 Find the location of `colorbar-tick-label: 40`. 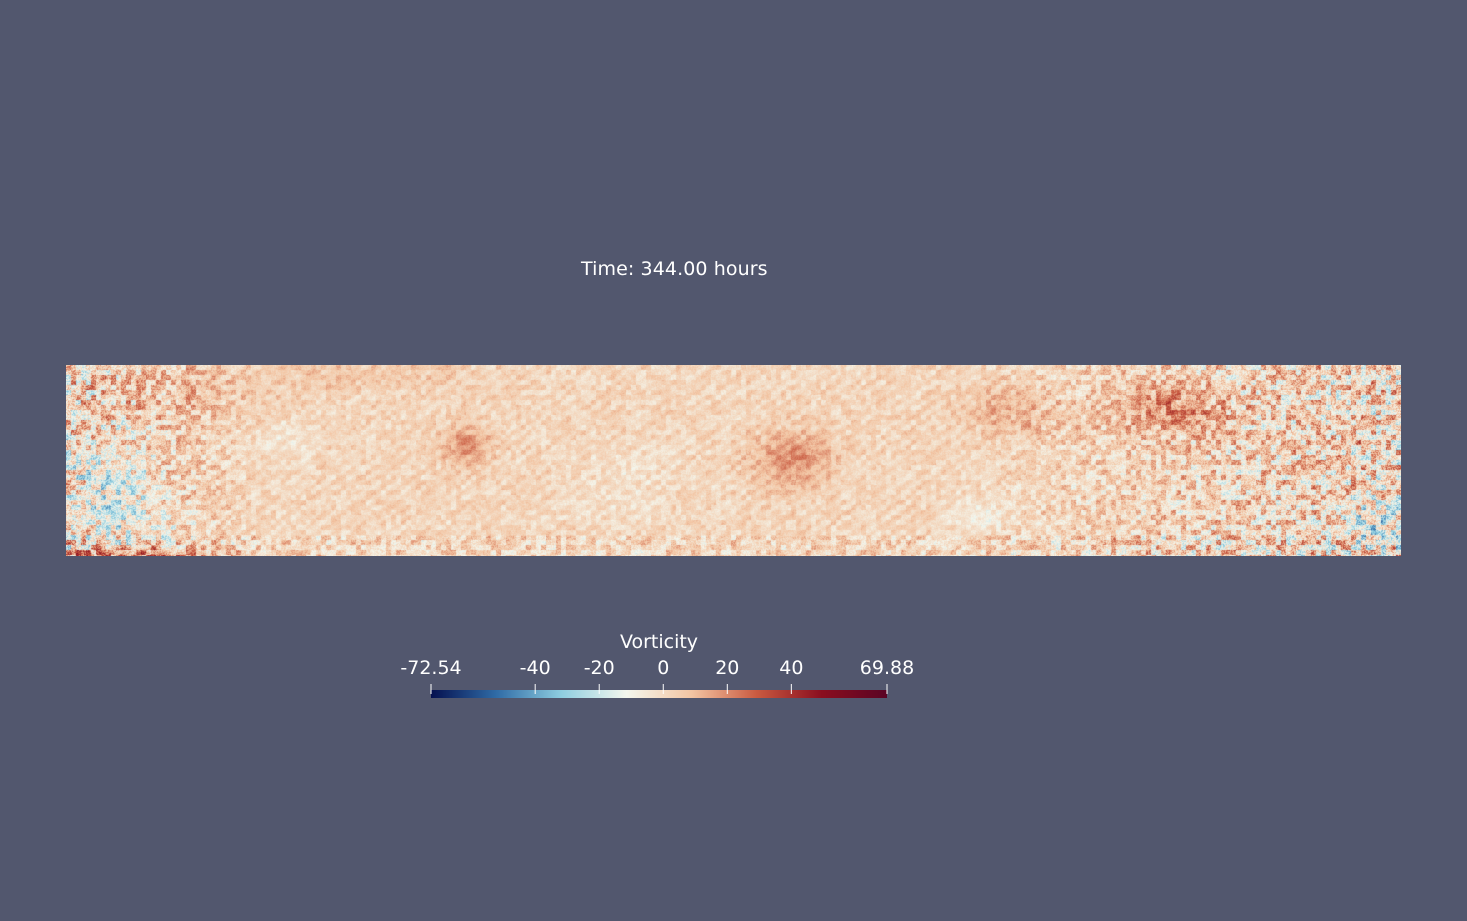

colorbar-tick-label: 40 is located at coordinates (791, 668).